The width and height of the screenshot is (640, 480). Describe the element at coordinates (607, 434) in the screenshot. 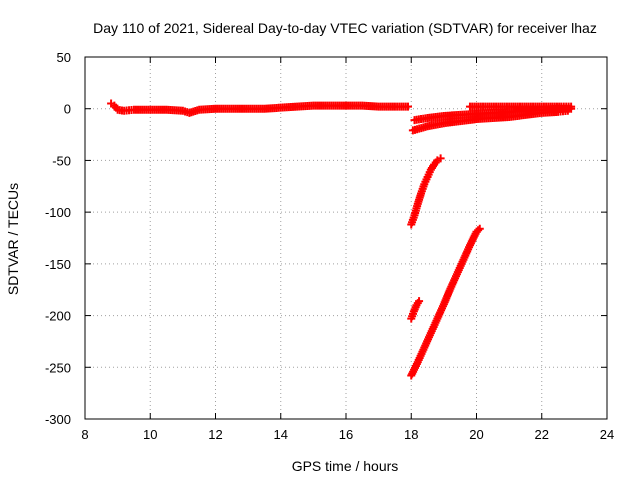

I see `x-tick-label: 24` at that location.